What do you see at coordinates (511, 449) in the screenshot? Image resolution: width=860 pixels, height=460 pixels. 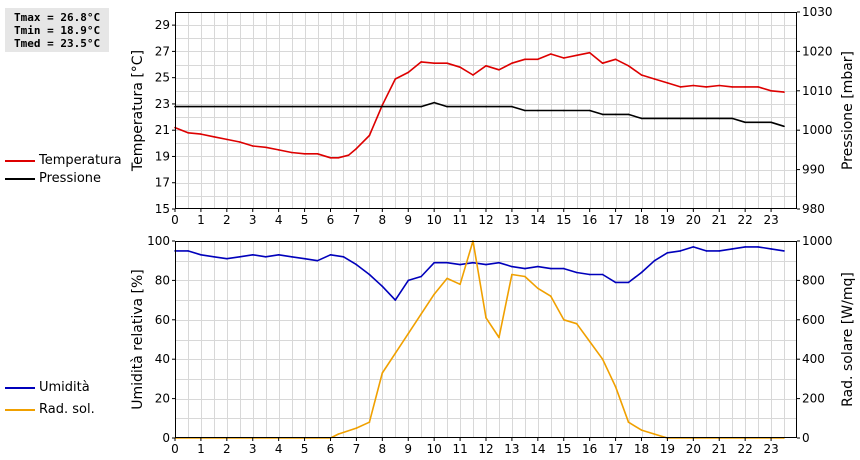 I see `humidity-radiation-x-tick-label: 13` at bounding box center [511, 449].